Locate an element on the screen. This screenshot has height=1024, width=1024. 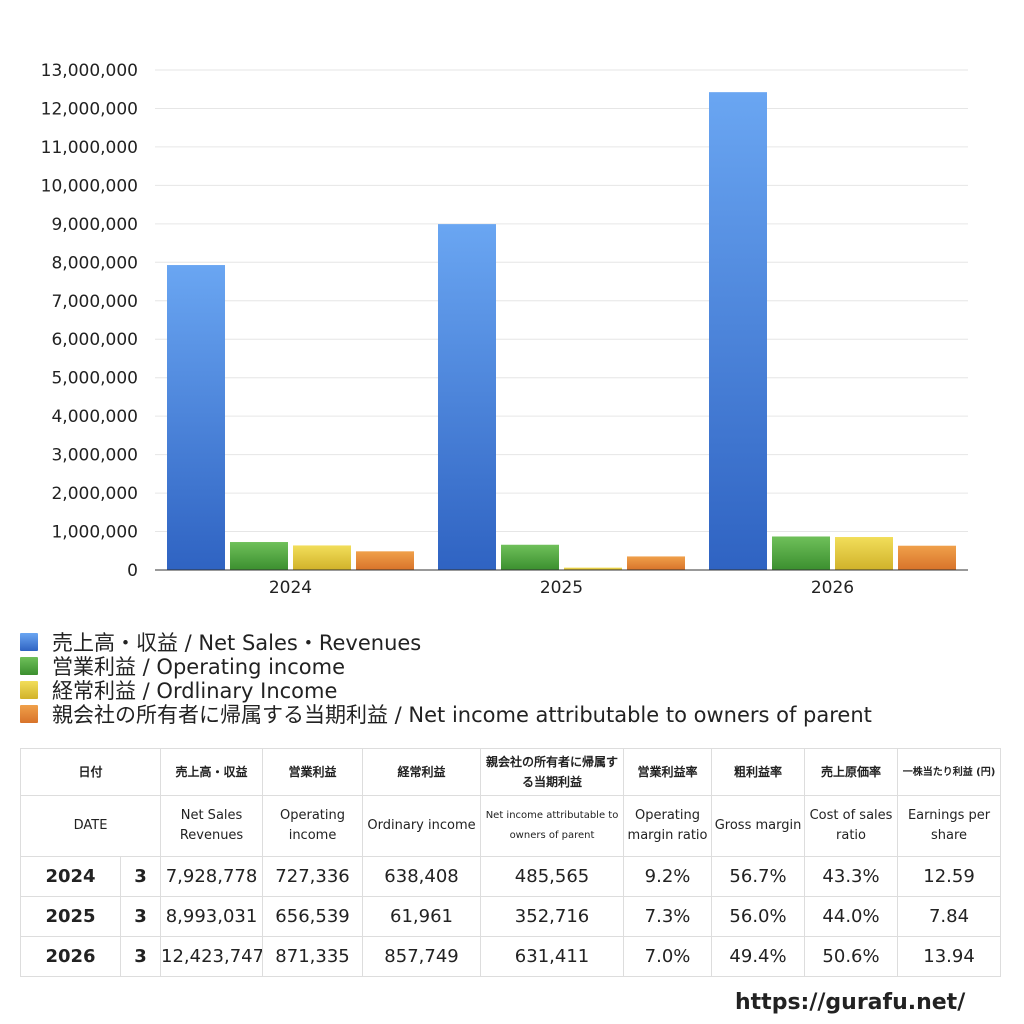
y-tick-label: 6,000,000 is located at coordinates (94, 340).